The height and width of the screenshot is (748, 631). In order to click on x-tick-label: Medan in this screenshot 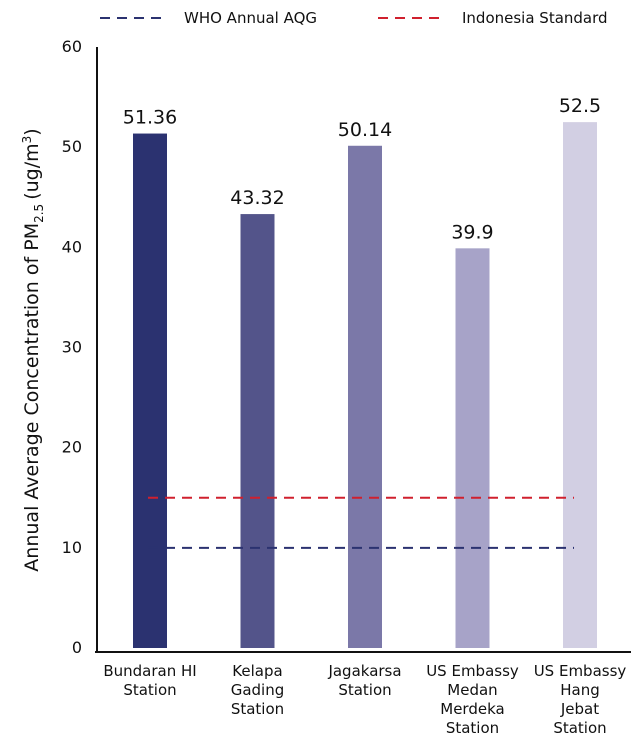, I will do `click(472, 690)`.